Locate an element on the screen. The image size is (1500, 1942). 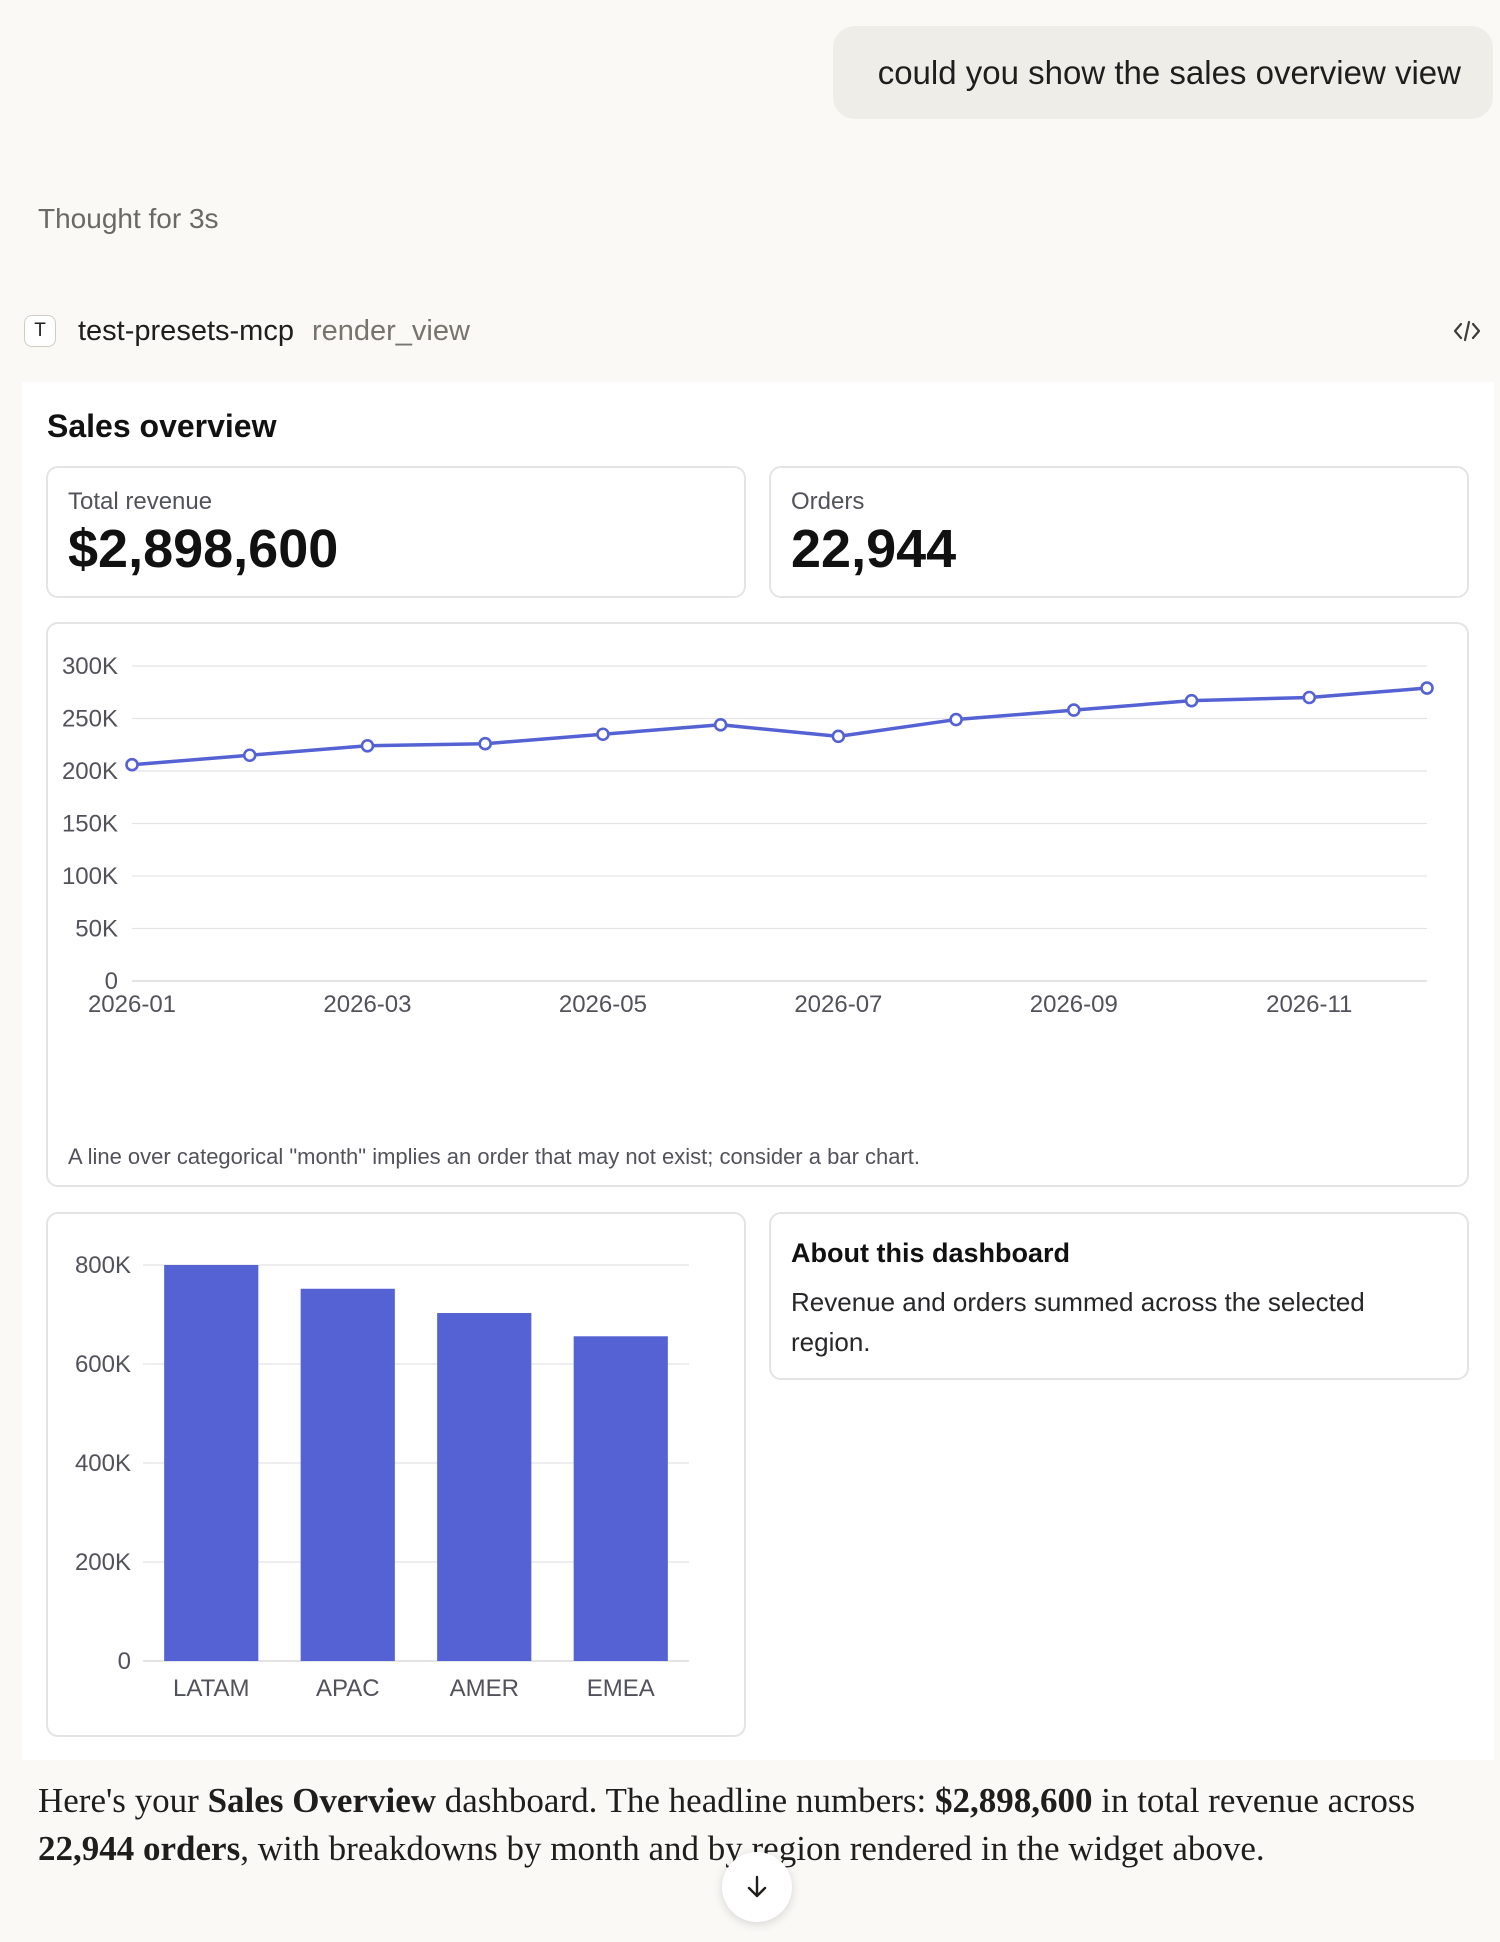
user-message-bubble: could you show the sales overview view is located at coordinates (1163, 72).